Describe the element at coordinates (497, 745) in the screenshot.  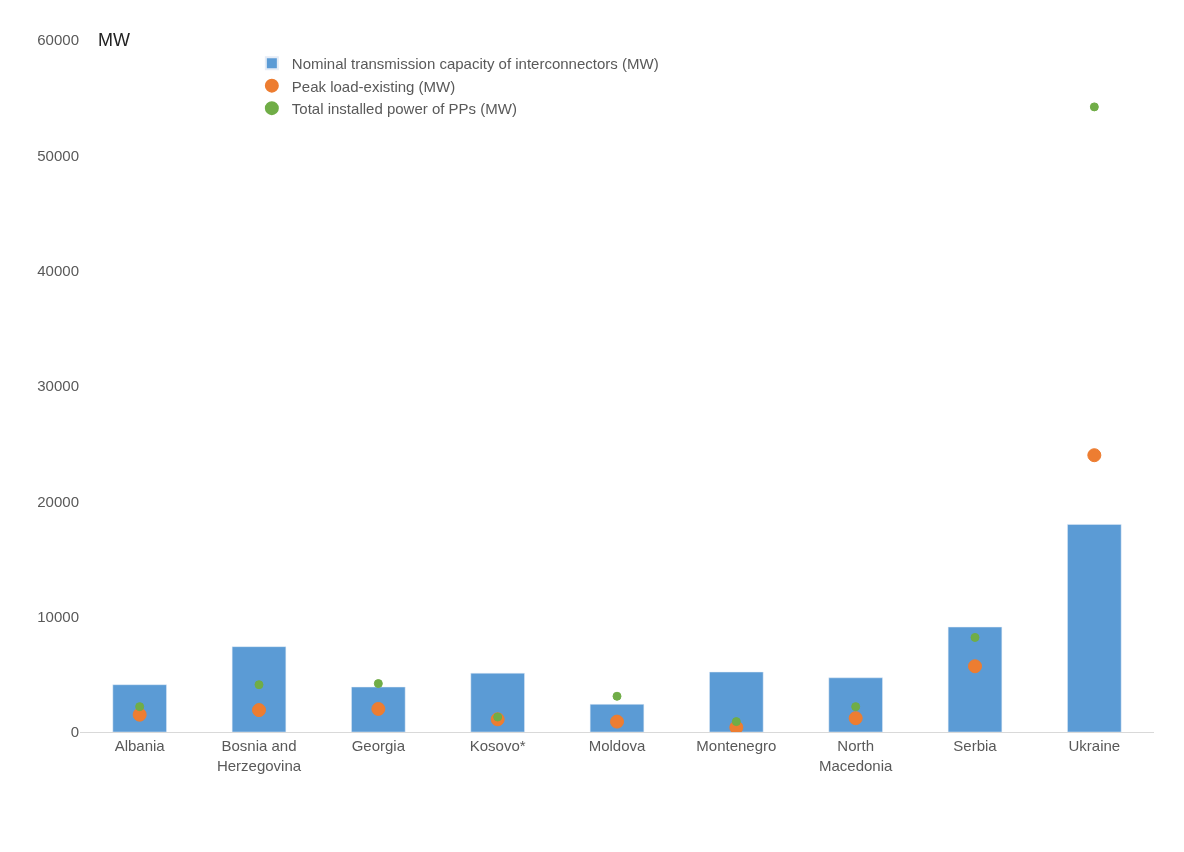
I see `x-tick-label: Kosovo*` at that location.